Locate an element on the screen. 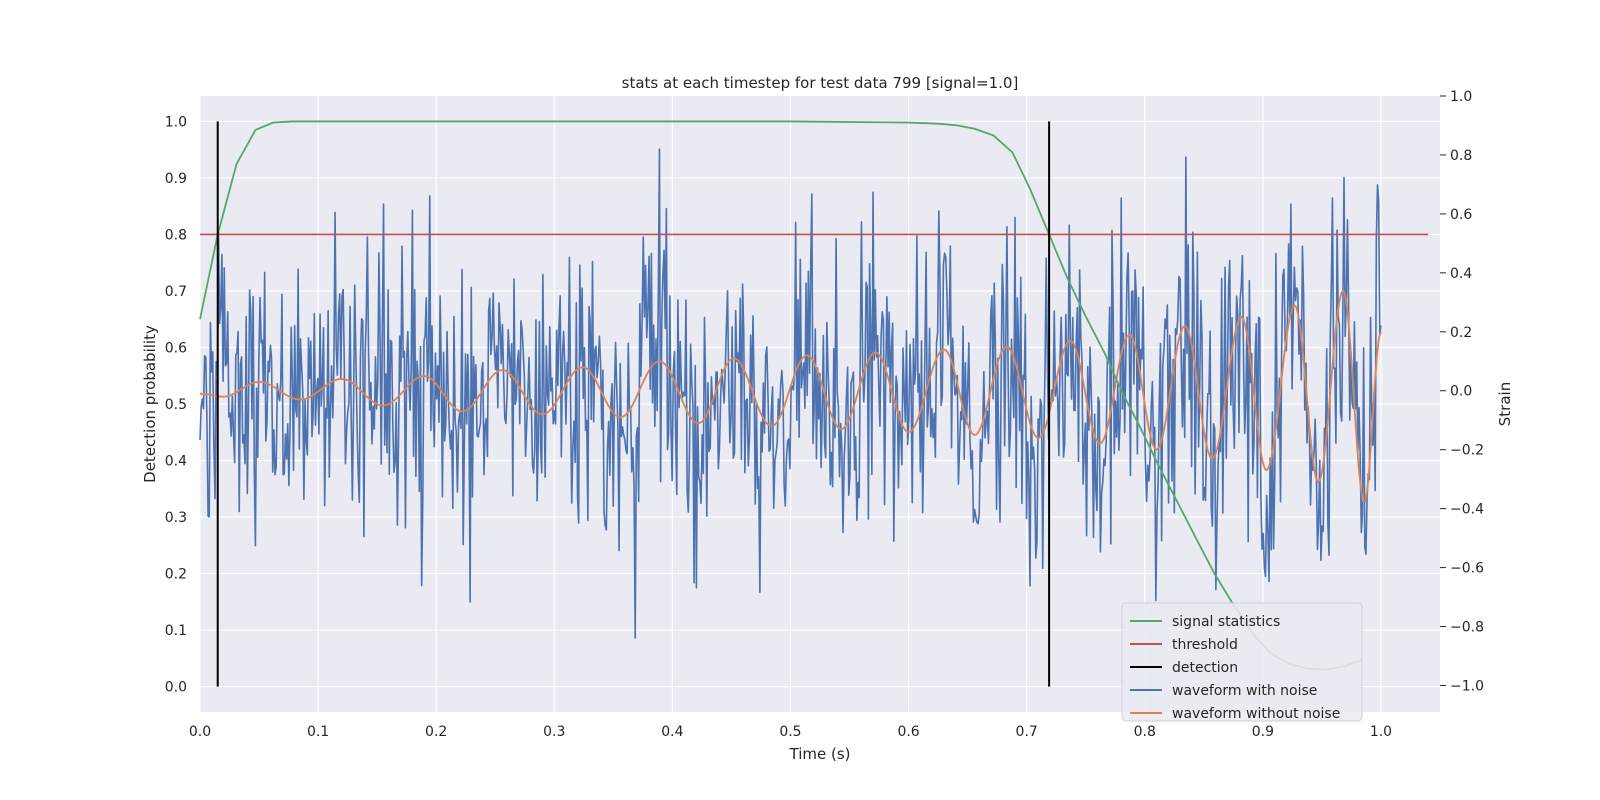  y2-tick-label: −1.0 is located at coordinates (1467, 686).